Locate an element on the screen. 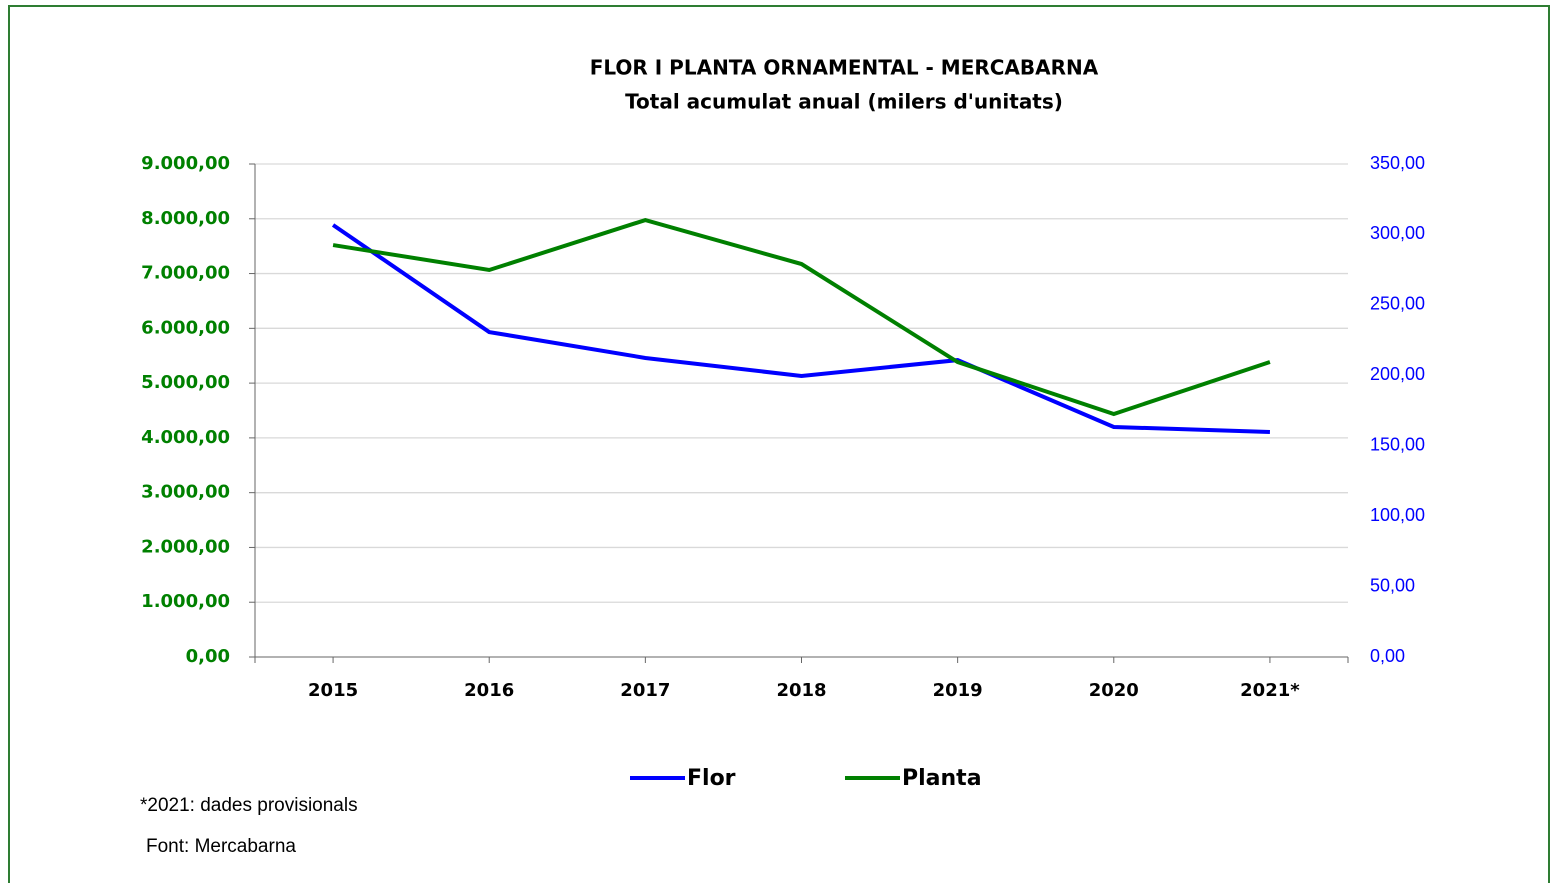 Image resolution: width=1550 pixels, height=883 pixels. x-tick-label: 2021* is located at coordinates (1270, 690).